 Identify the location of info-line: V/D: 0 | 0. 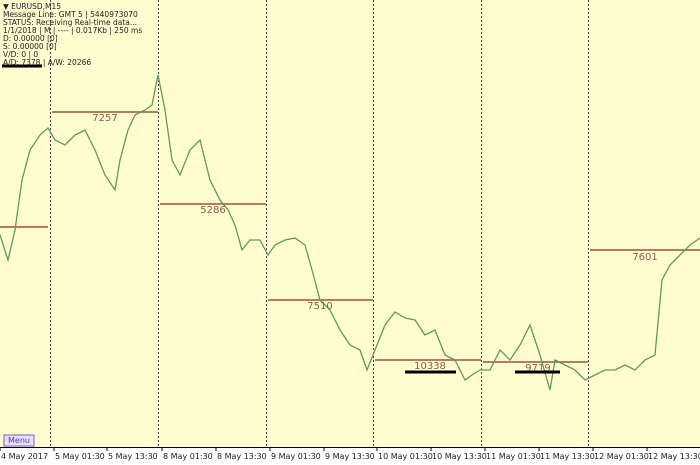
(20, 54).